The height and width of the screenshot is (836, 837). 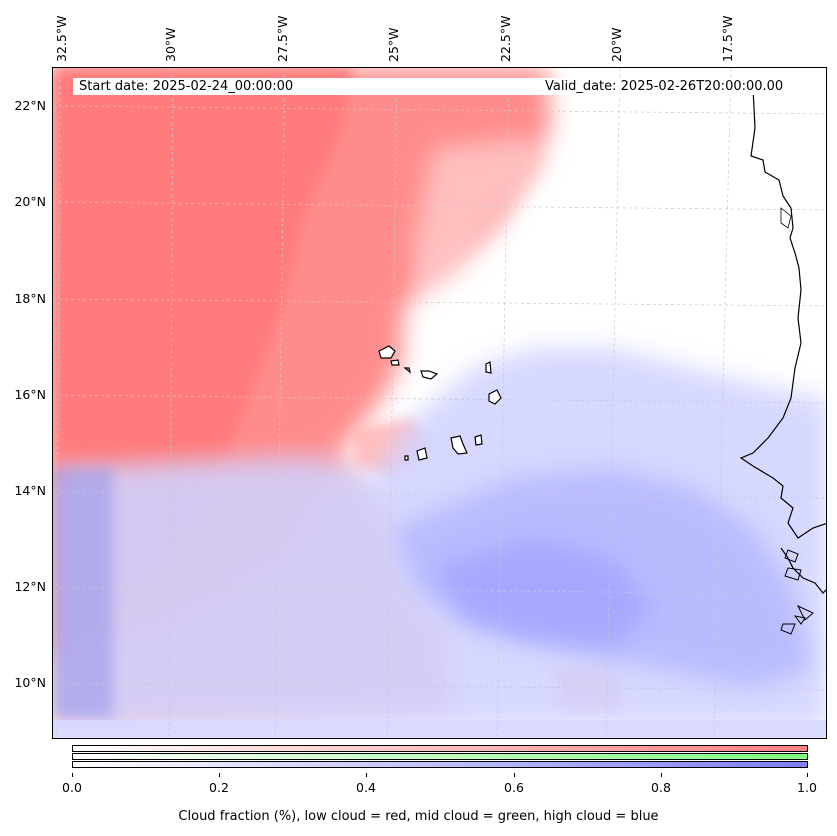 I want to click on cape-verde-islands, so click(x=440, y=403).